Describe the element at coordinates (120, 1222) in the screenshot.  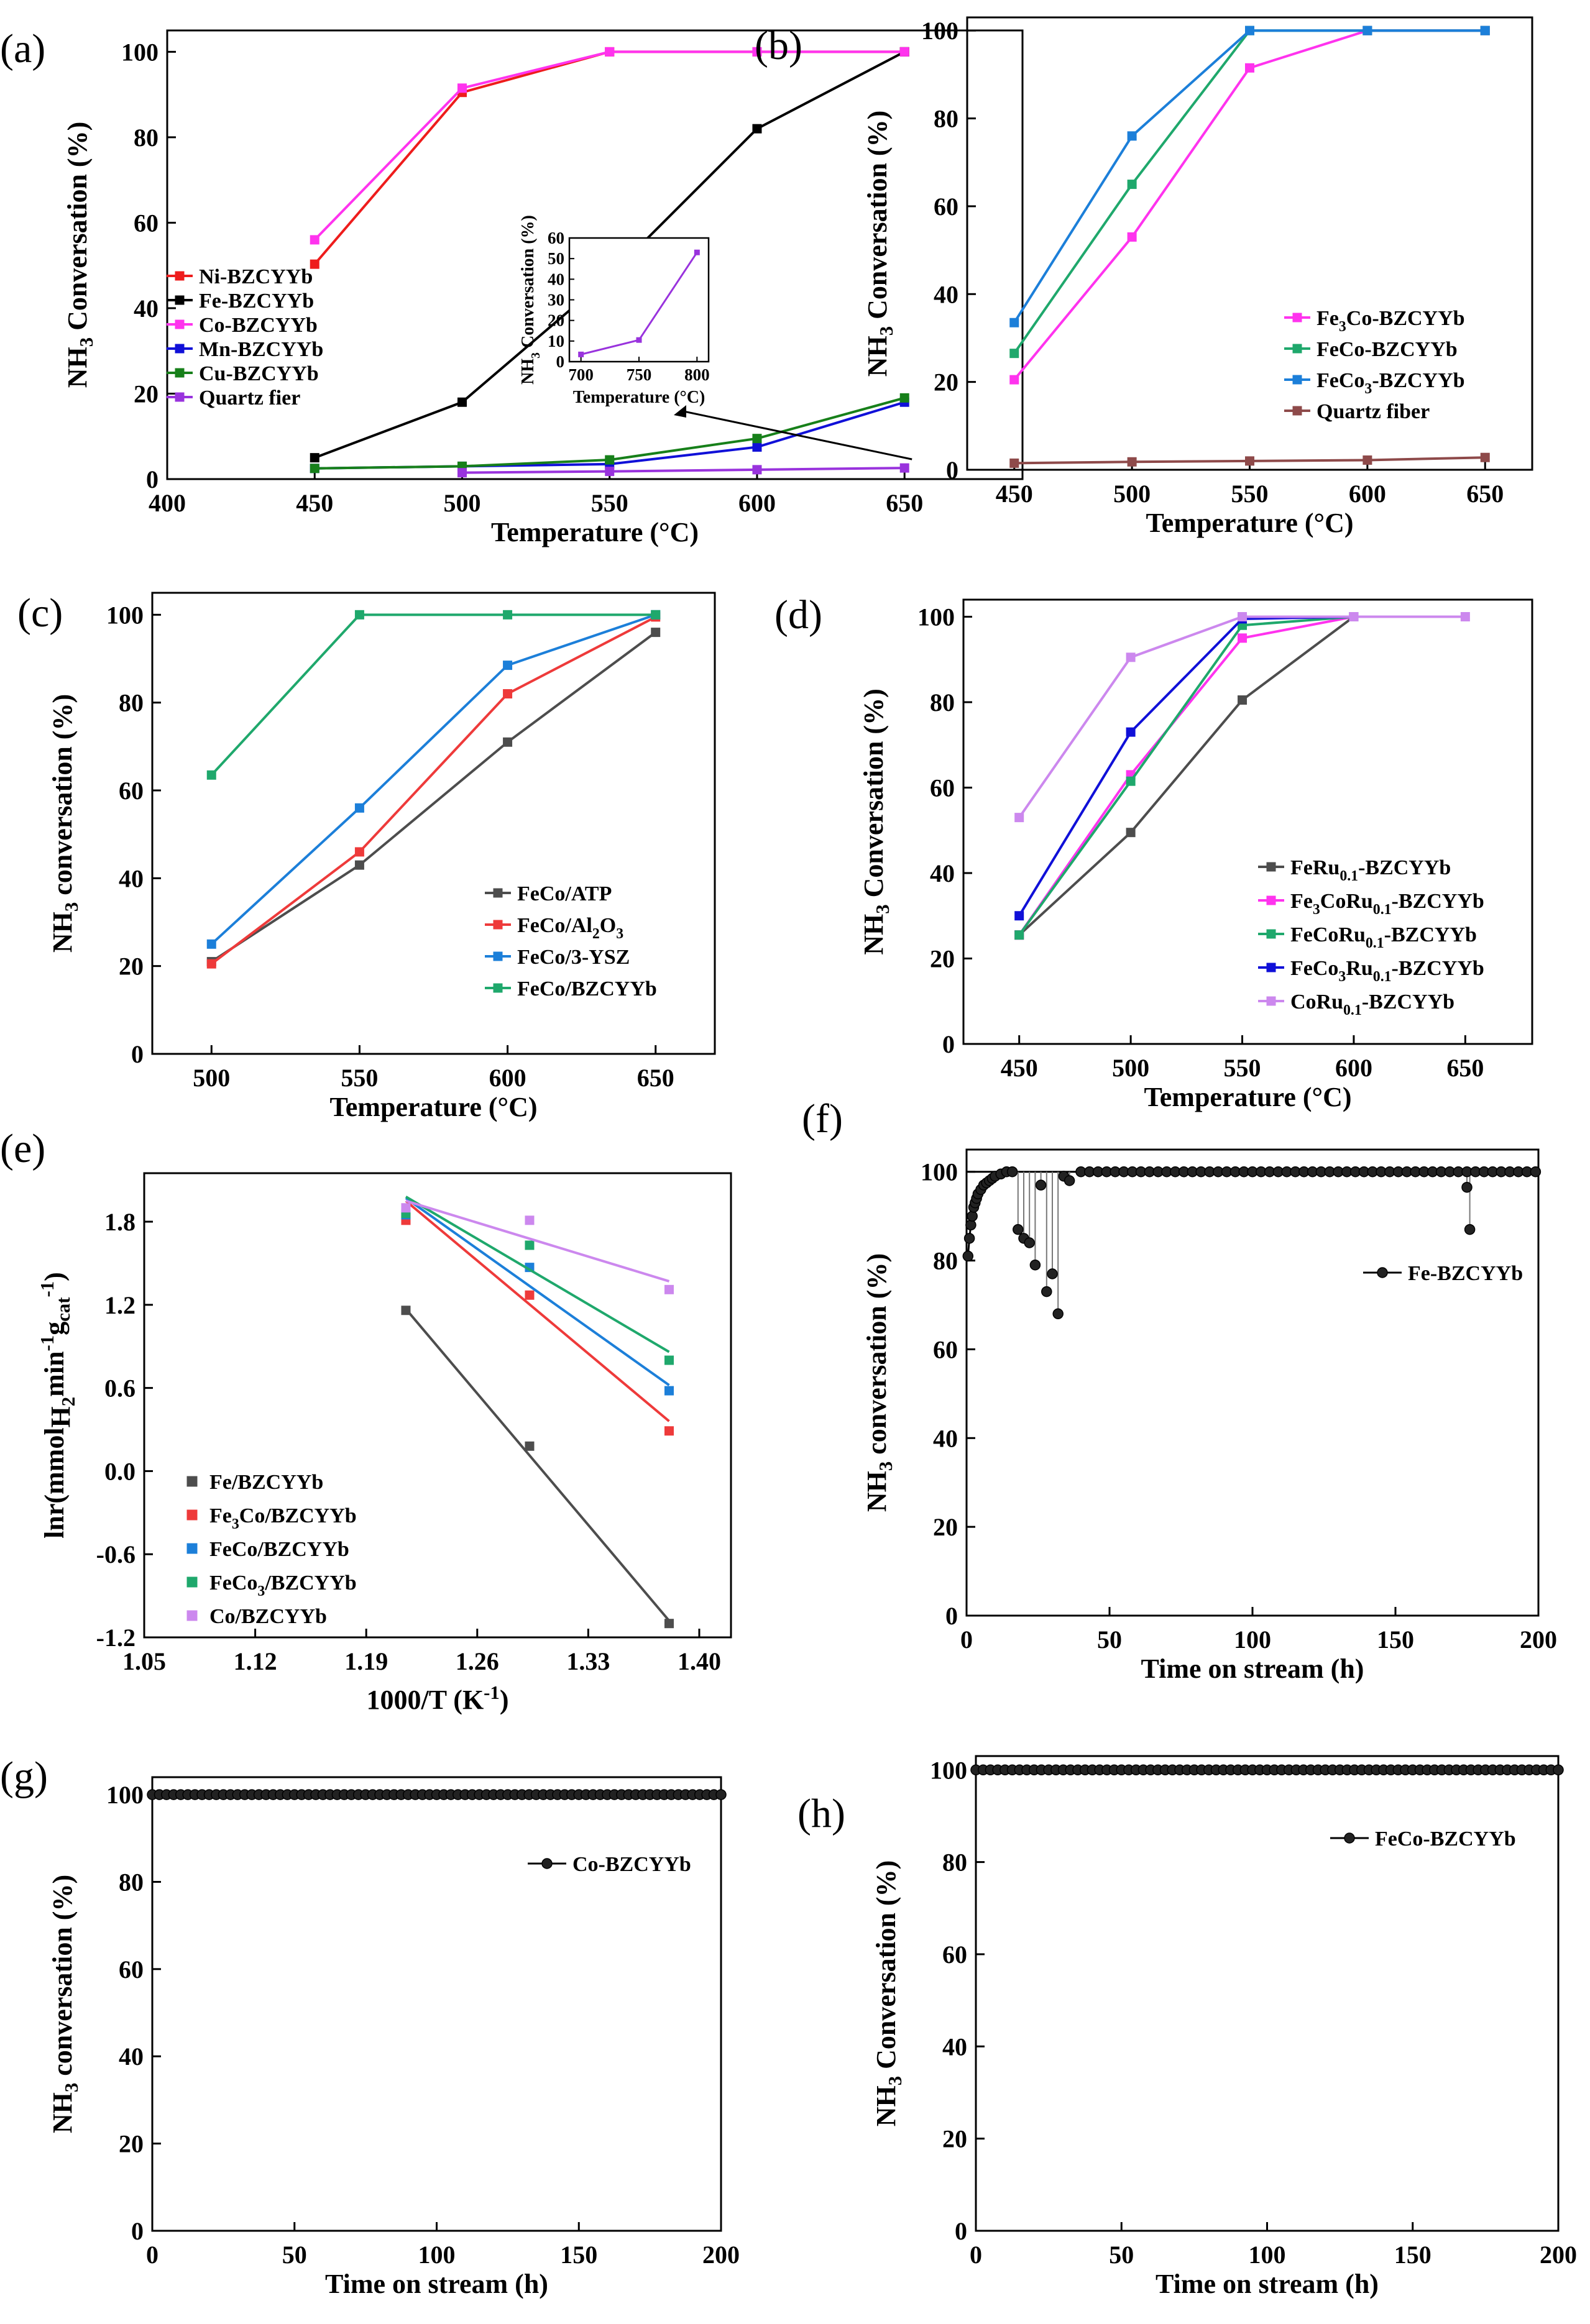
I see `y-tick-label: 1.8` at that location.